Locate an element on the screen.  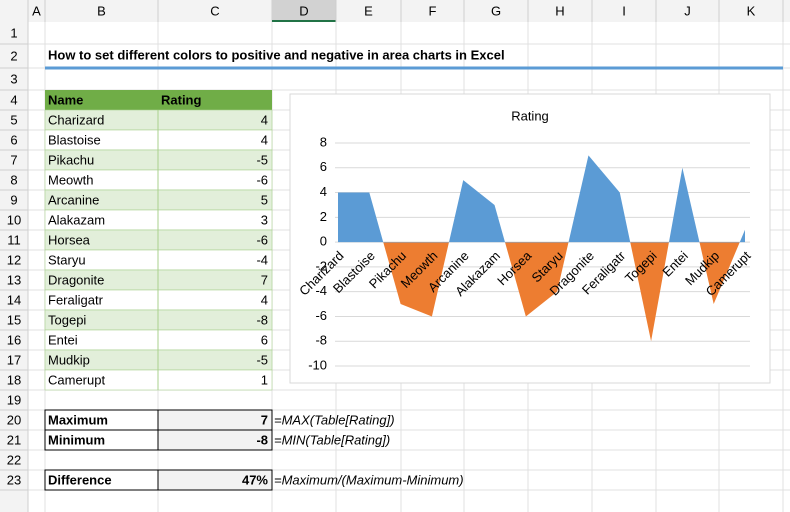
row-header: 11 is located at coordinates (14, 239).